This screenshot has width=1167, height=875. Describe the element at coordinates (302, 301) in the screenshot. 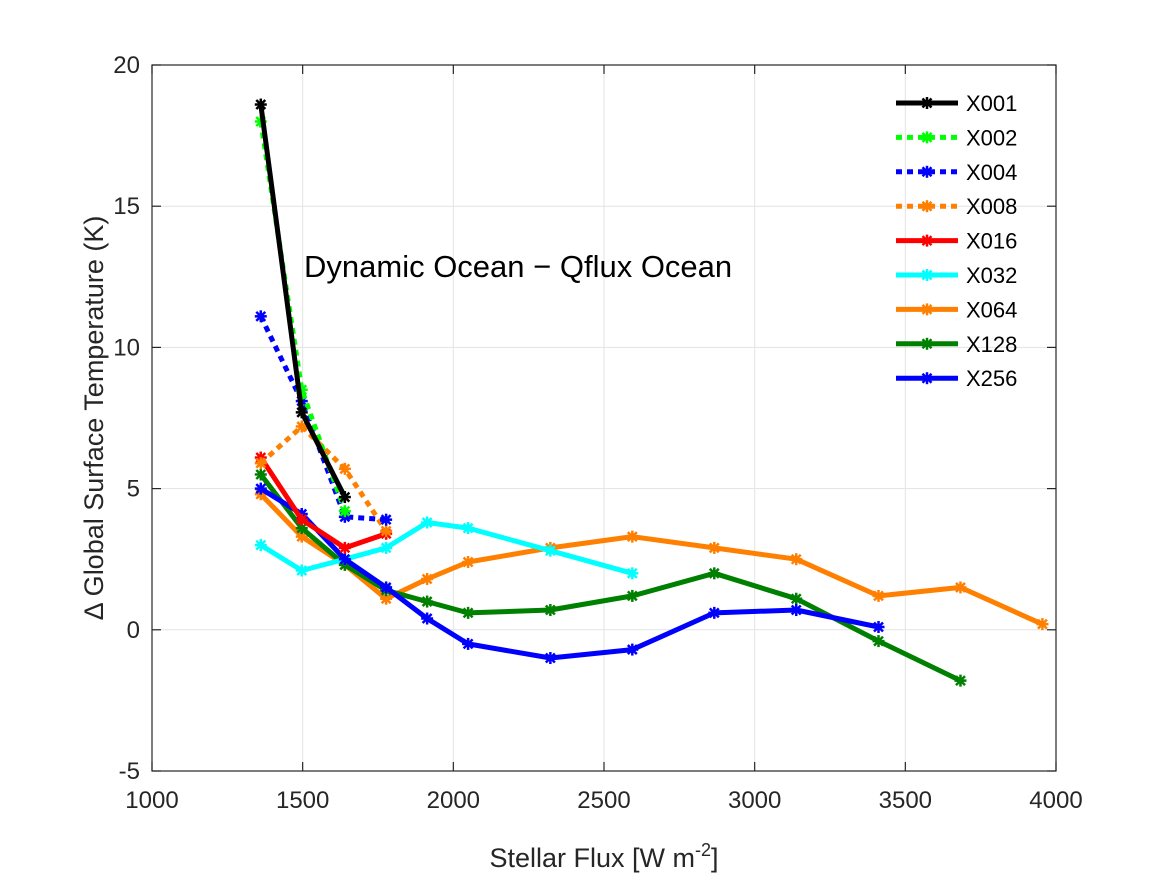

I see `series-x001` at that location.